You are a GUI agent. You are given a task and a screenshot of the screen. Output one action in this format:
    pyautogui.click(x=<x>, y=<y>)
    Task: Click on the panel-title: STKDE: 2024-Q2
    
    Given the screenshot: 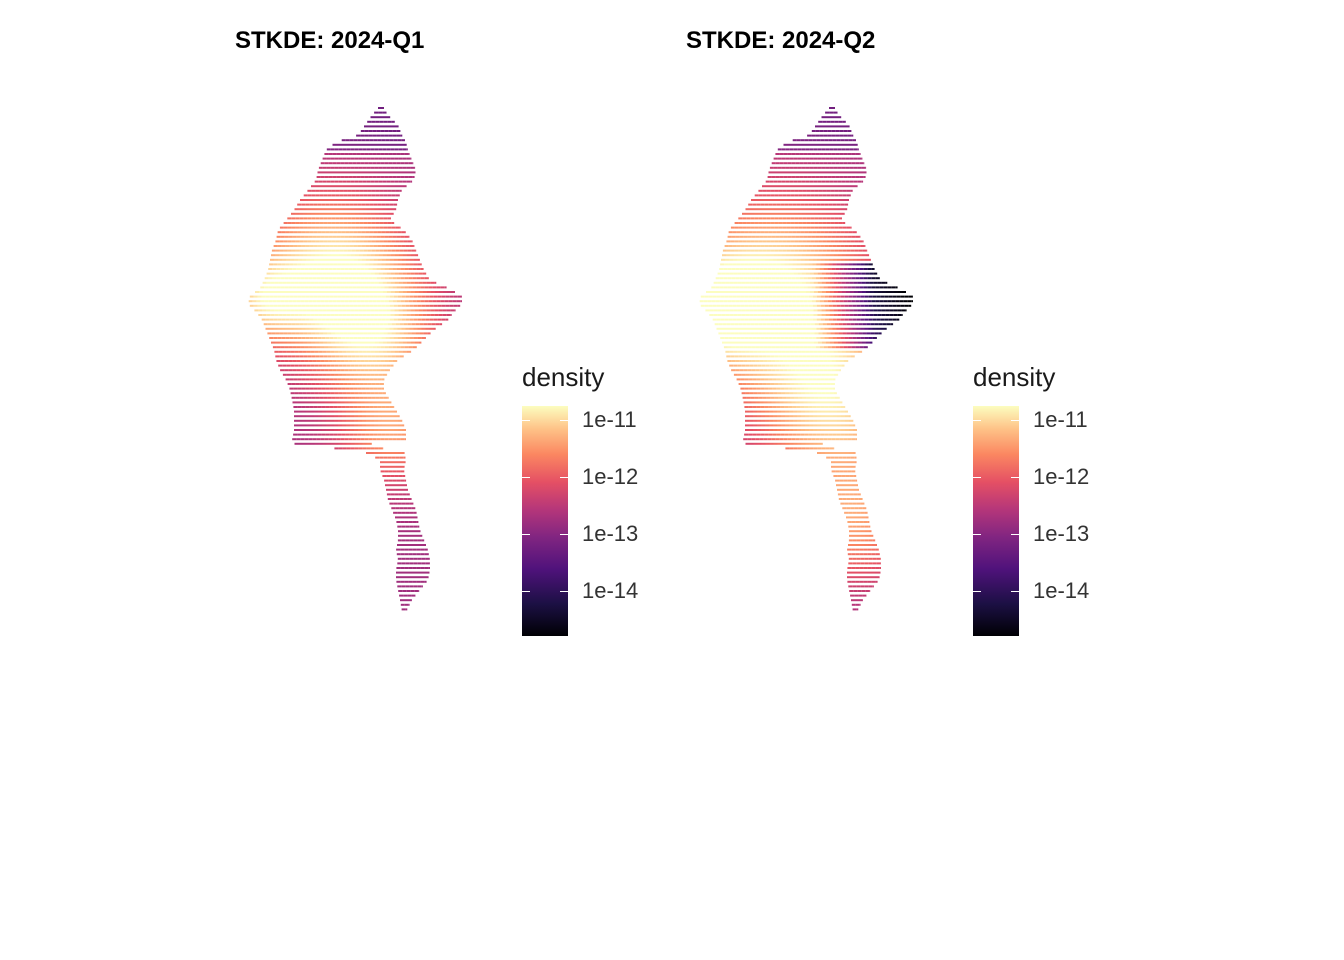 What is the action you would take?
    pyautogui.click(x=781, y=40)
    